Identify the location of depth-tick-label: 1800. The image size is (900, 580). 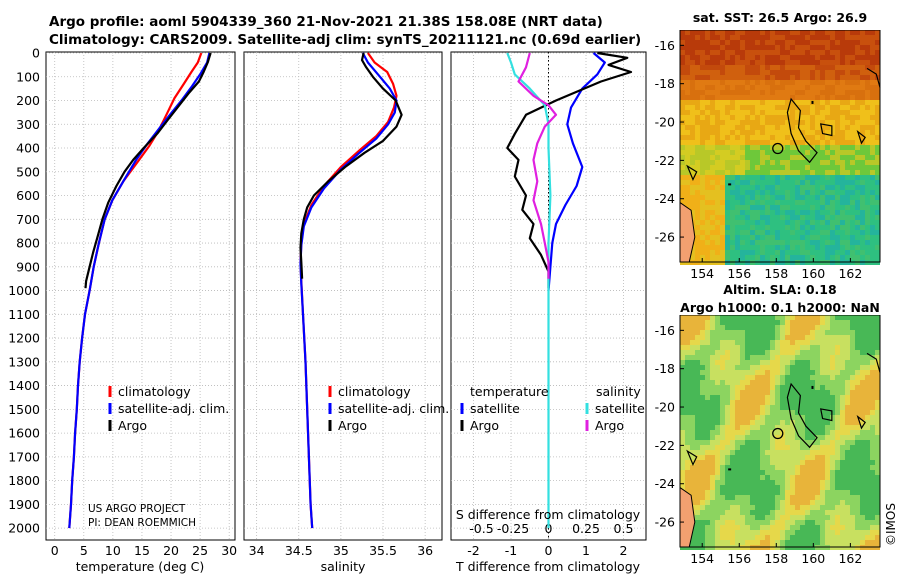
(24, 480).